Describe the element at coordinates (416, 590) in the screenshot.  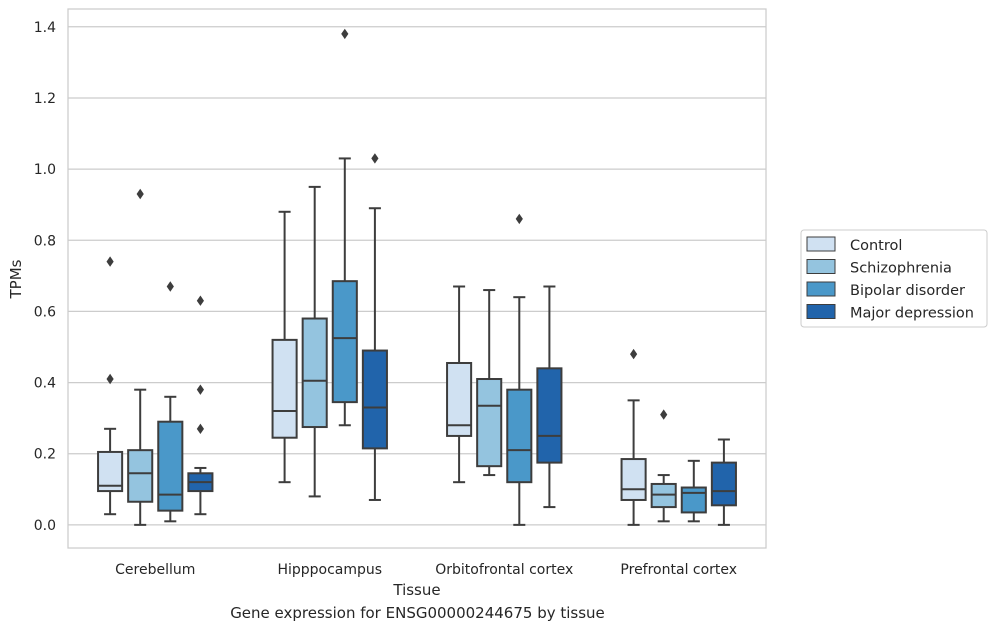
I see `x-axis-label: Tissue` at that location.